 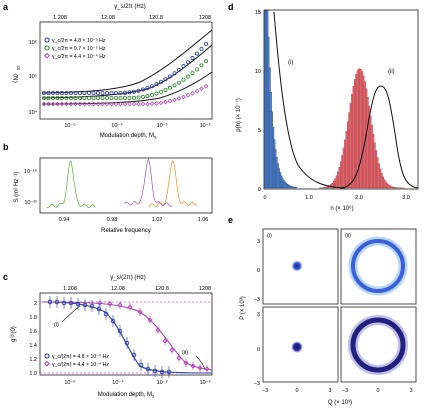 I want to click on panel-c-legend-item: γ_c/(2π) = 4.4 × 10⁻⁴ Hz, so click(x=80, y=365).